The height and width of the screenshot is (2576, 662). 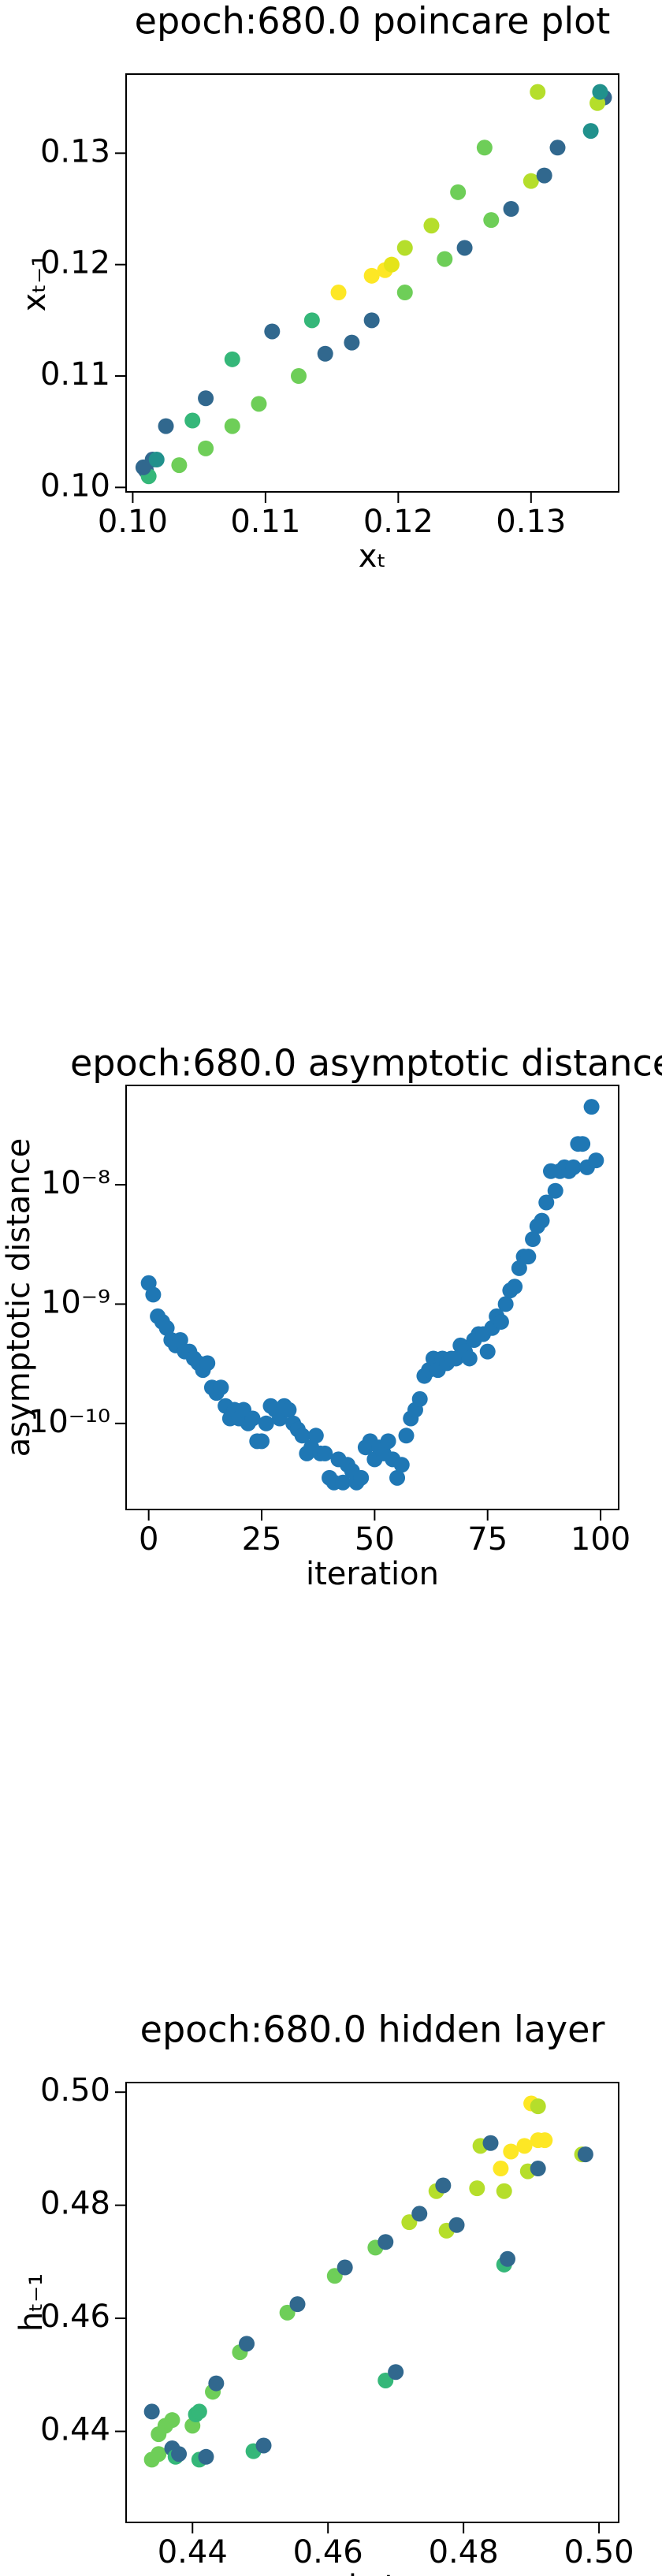 What do you see at coordinates (372, 556) in the screenshot?
I see `x-axis-label: xₜ` at bounding box center [372, 556].